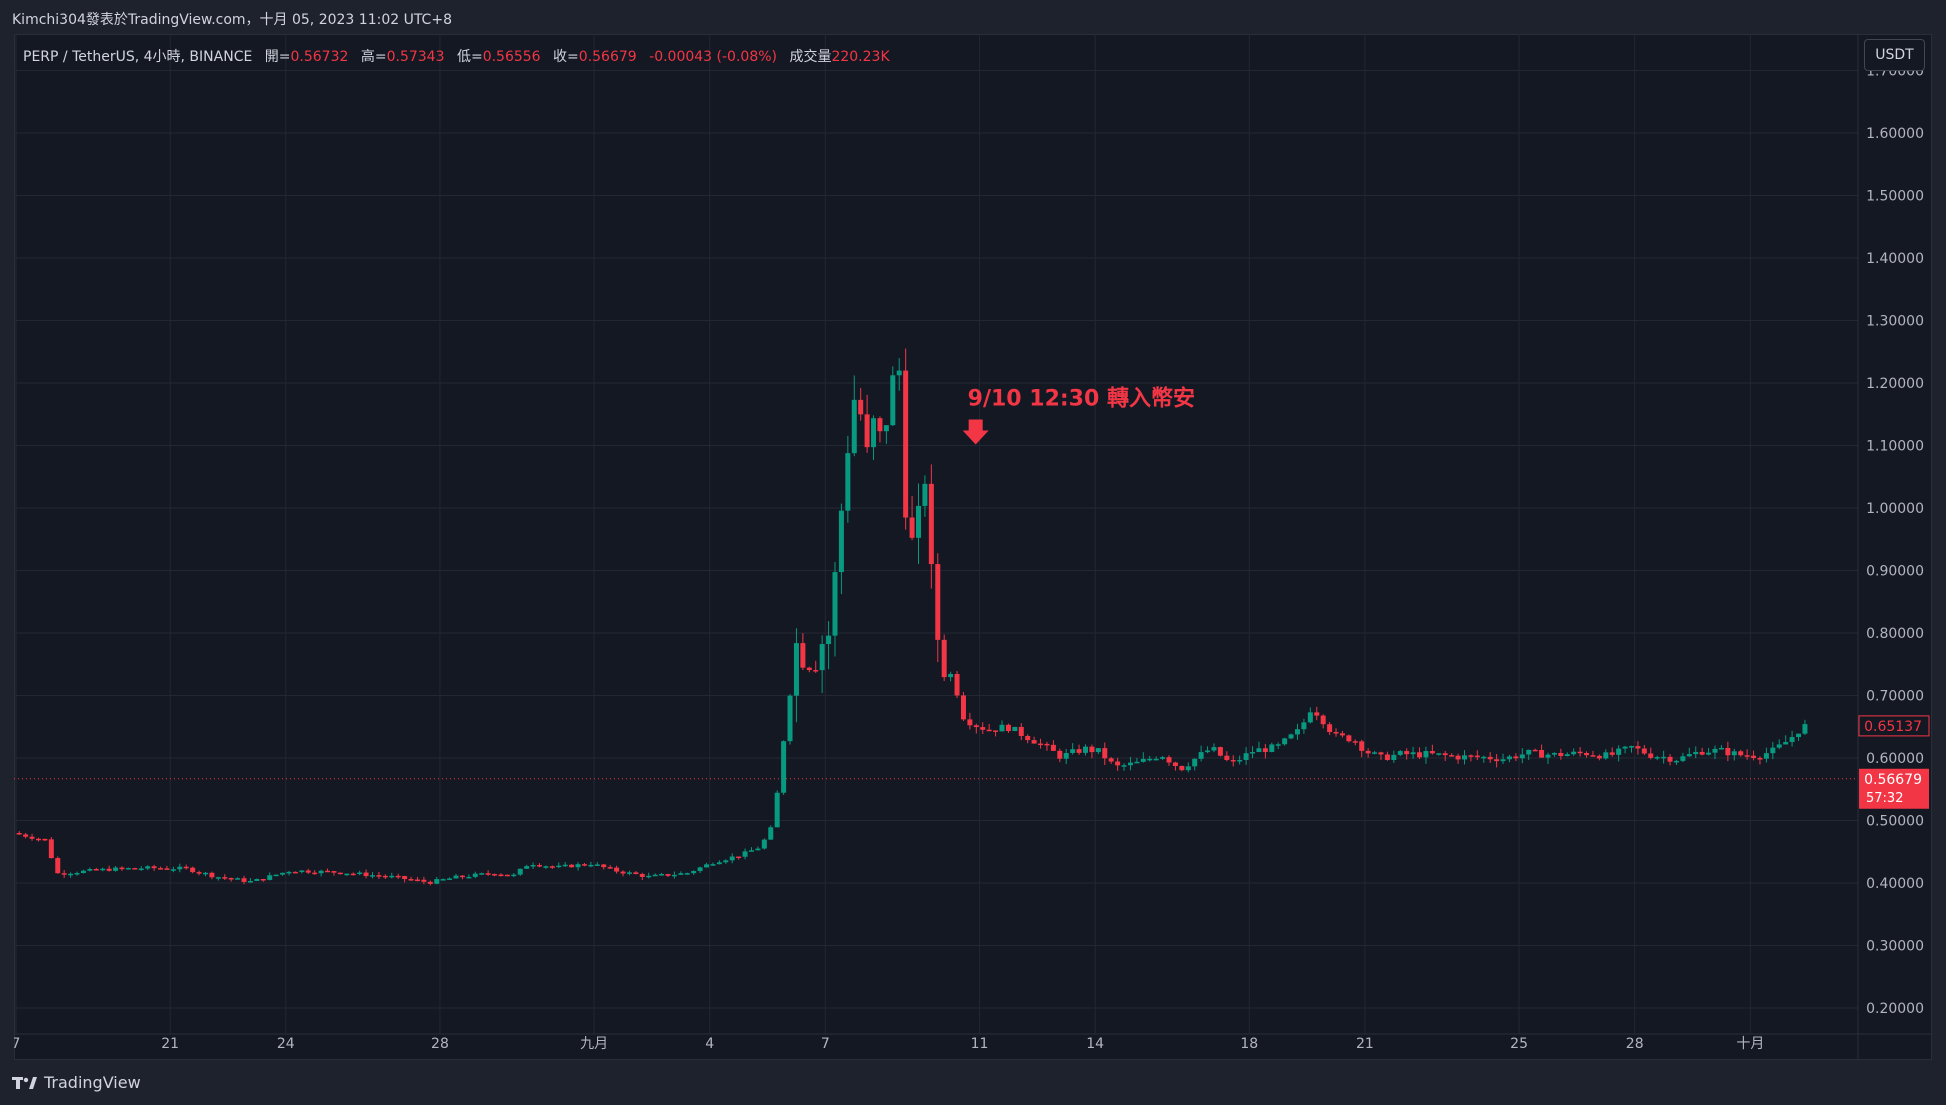  What do you see at coordinates (594, 1044) in the screenshot?
I see `x-tick-label: 九月` at bounding box center [594, 1044].